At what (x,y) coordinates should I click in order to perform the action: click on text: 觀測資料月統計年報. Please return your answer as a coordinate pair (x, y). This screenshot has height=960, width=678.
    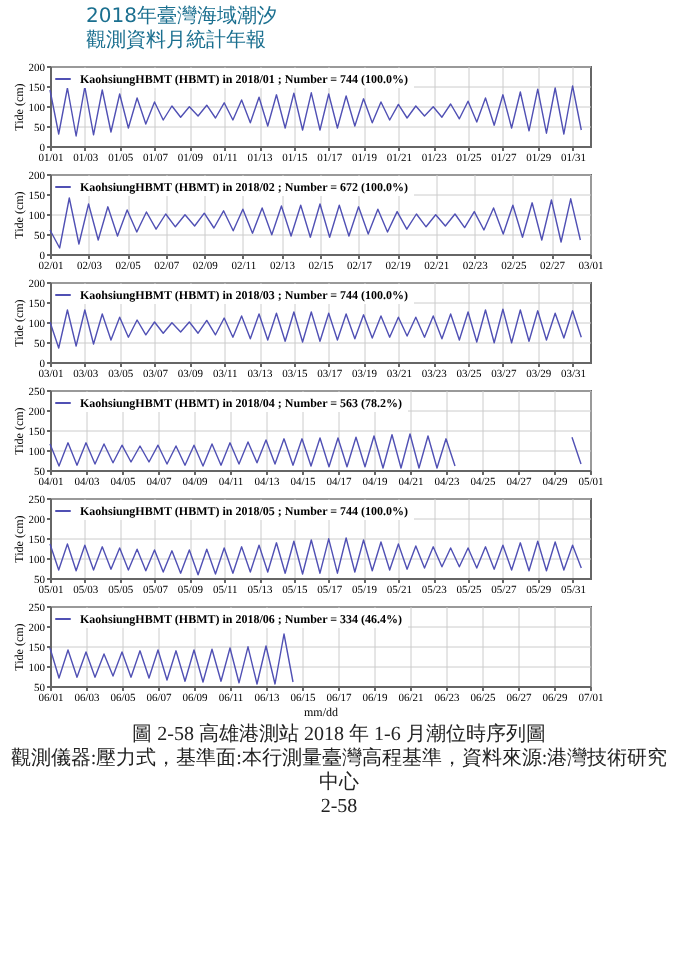
    Looking at the image, I should click on (176, 42).